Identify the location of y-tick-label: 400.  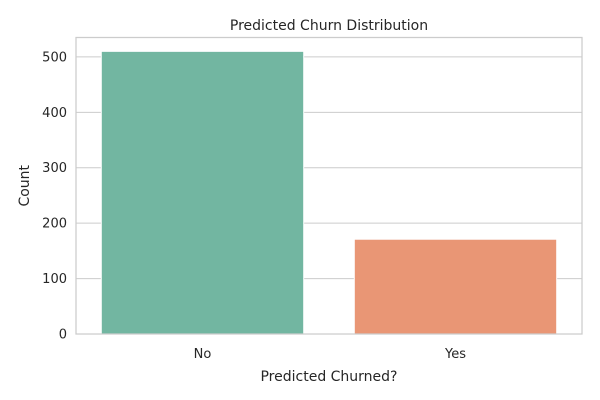
(54, 113).